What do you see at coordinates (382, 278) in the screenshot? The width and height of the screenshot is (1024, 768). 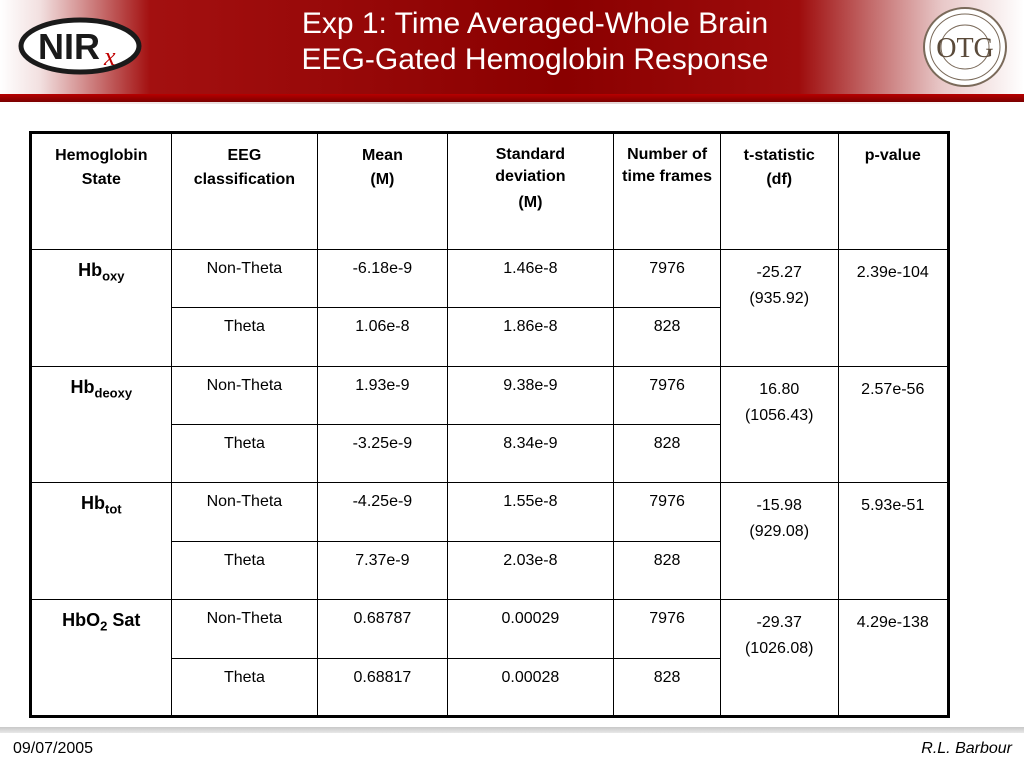 I see `mean-cell: -6.18e-9` at bounding box center [382, 278].